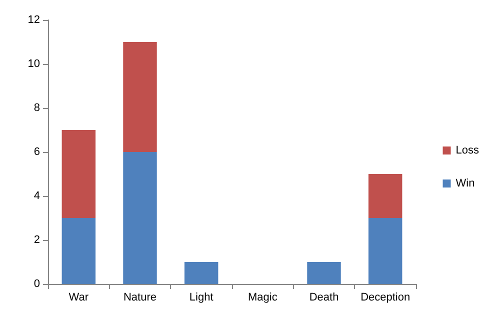 The width and height of the screenshot is (502, 334). What do you see at coordinates (140, 298) in the screenshot?
I see `x-tick-label: Nature` at bounding box center [140, 298].